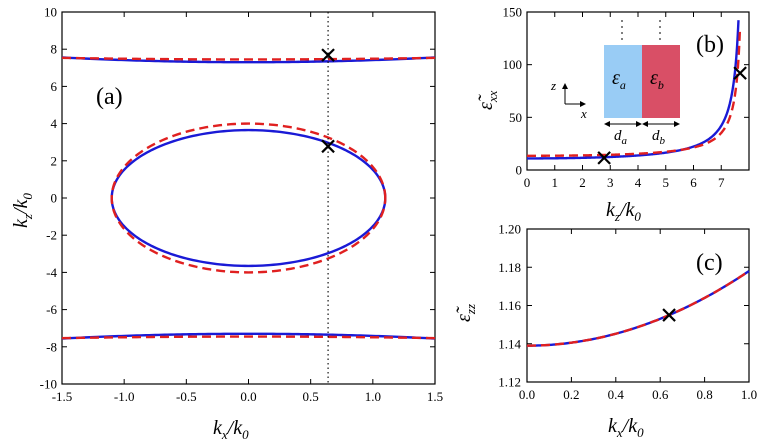  What do you see at coordinates (621, 137) in the screenshot?
I see `inset-da-label: da` at bounding box center [621, 137].